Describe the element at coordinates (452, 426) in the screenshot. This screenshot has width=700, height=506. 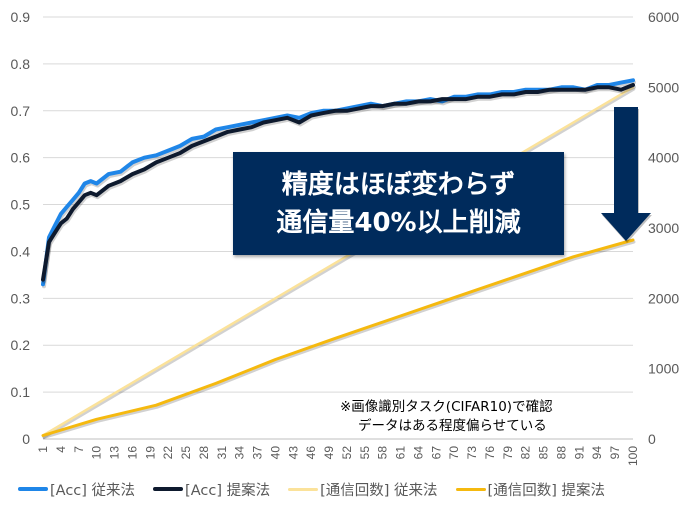
I see `note-line-2: データはある程度偏らせている` at that location.